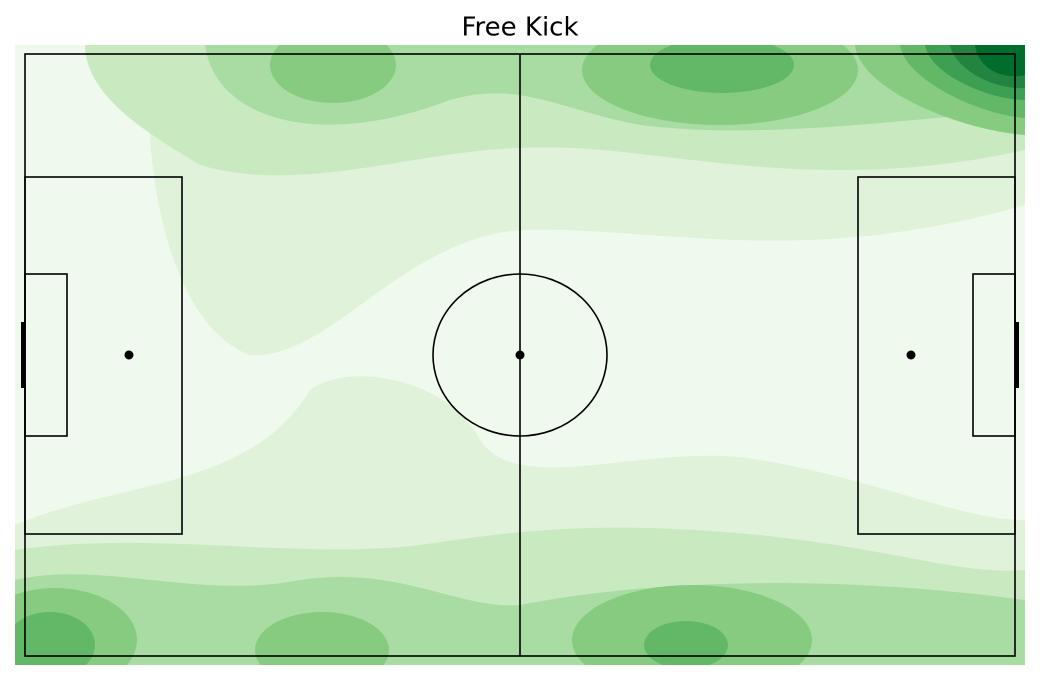  I want to click on center-spot, so click(520, 355).